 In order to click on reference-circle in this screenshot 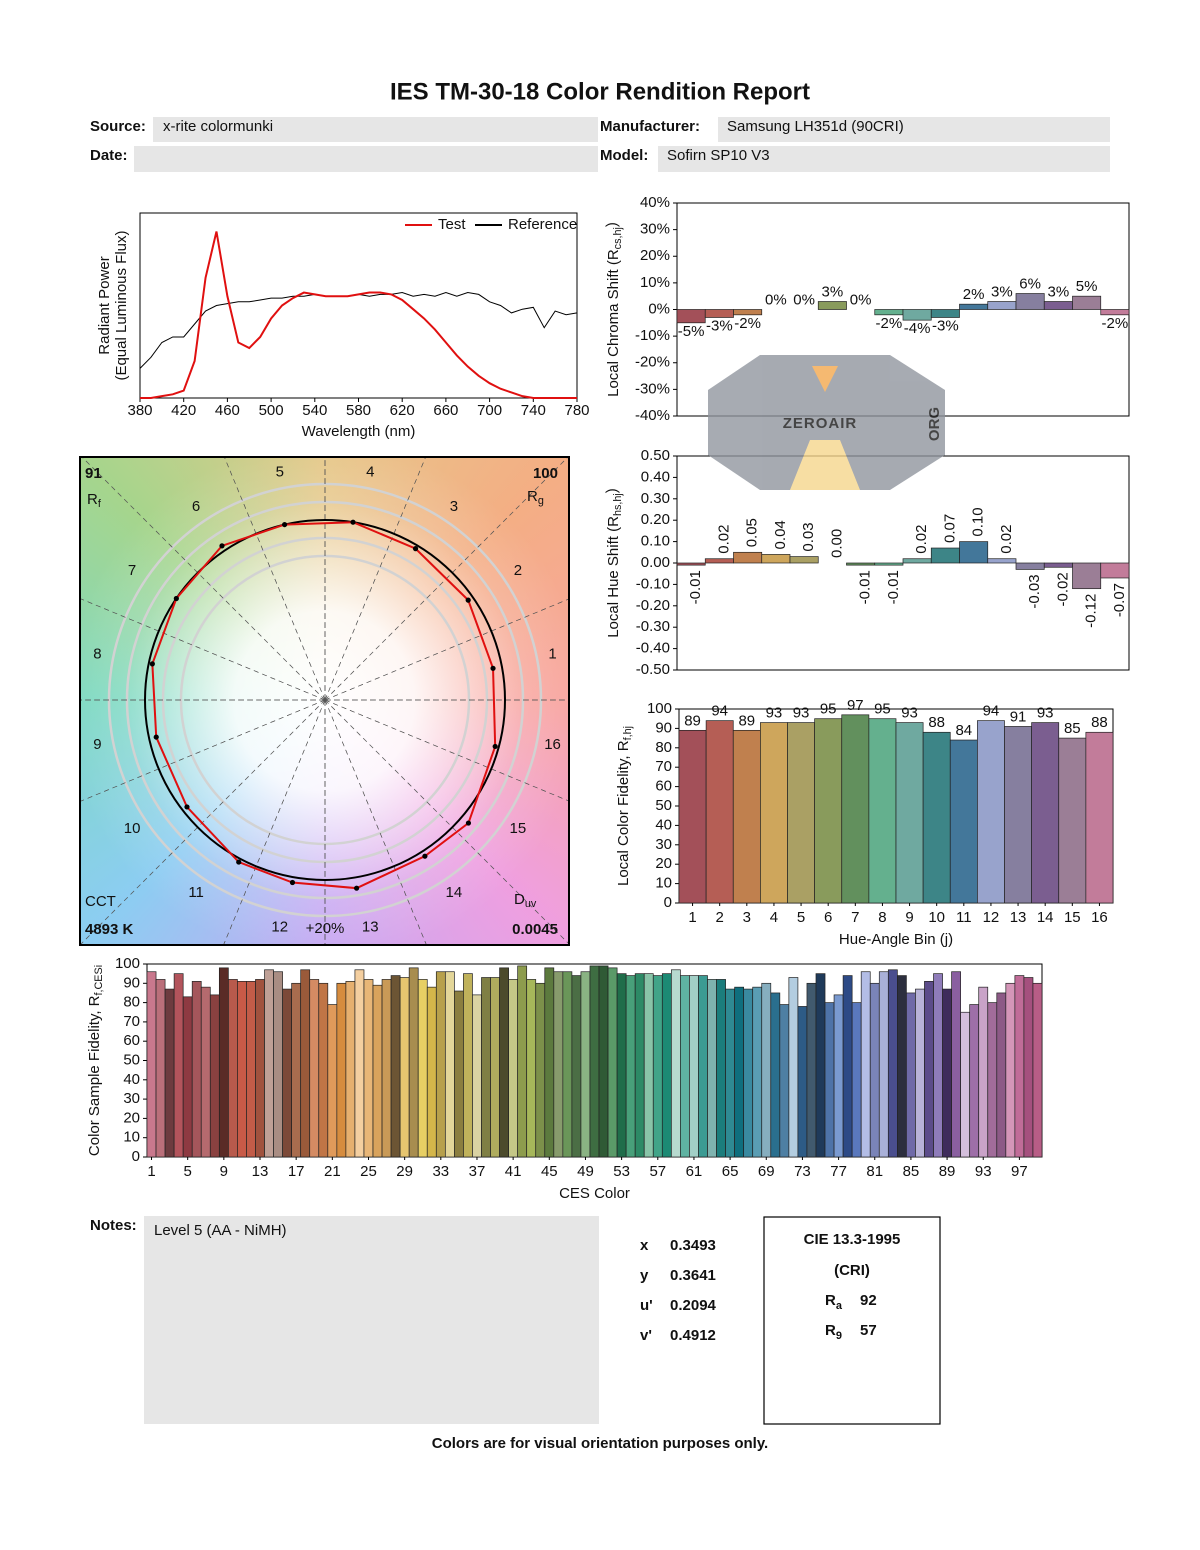, I will do `click(325, 700)`.